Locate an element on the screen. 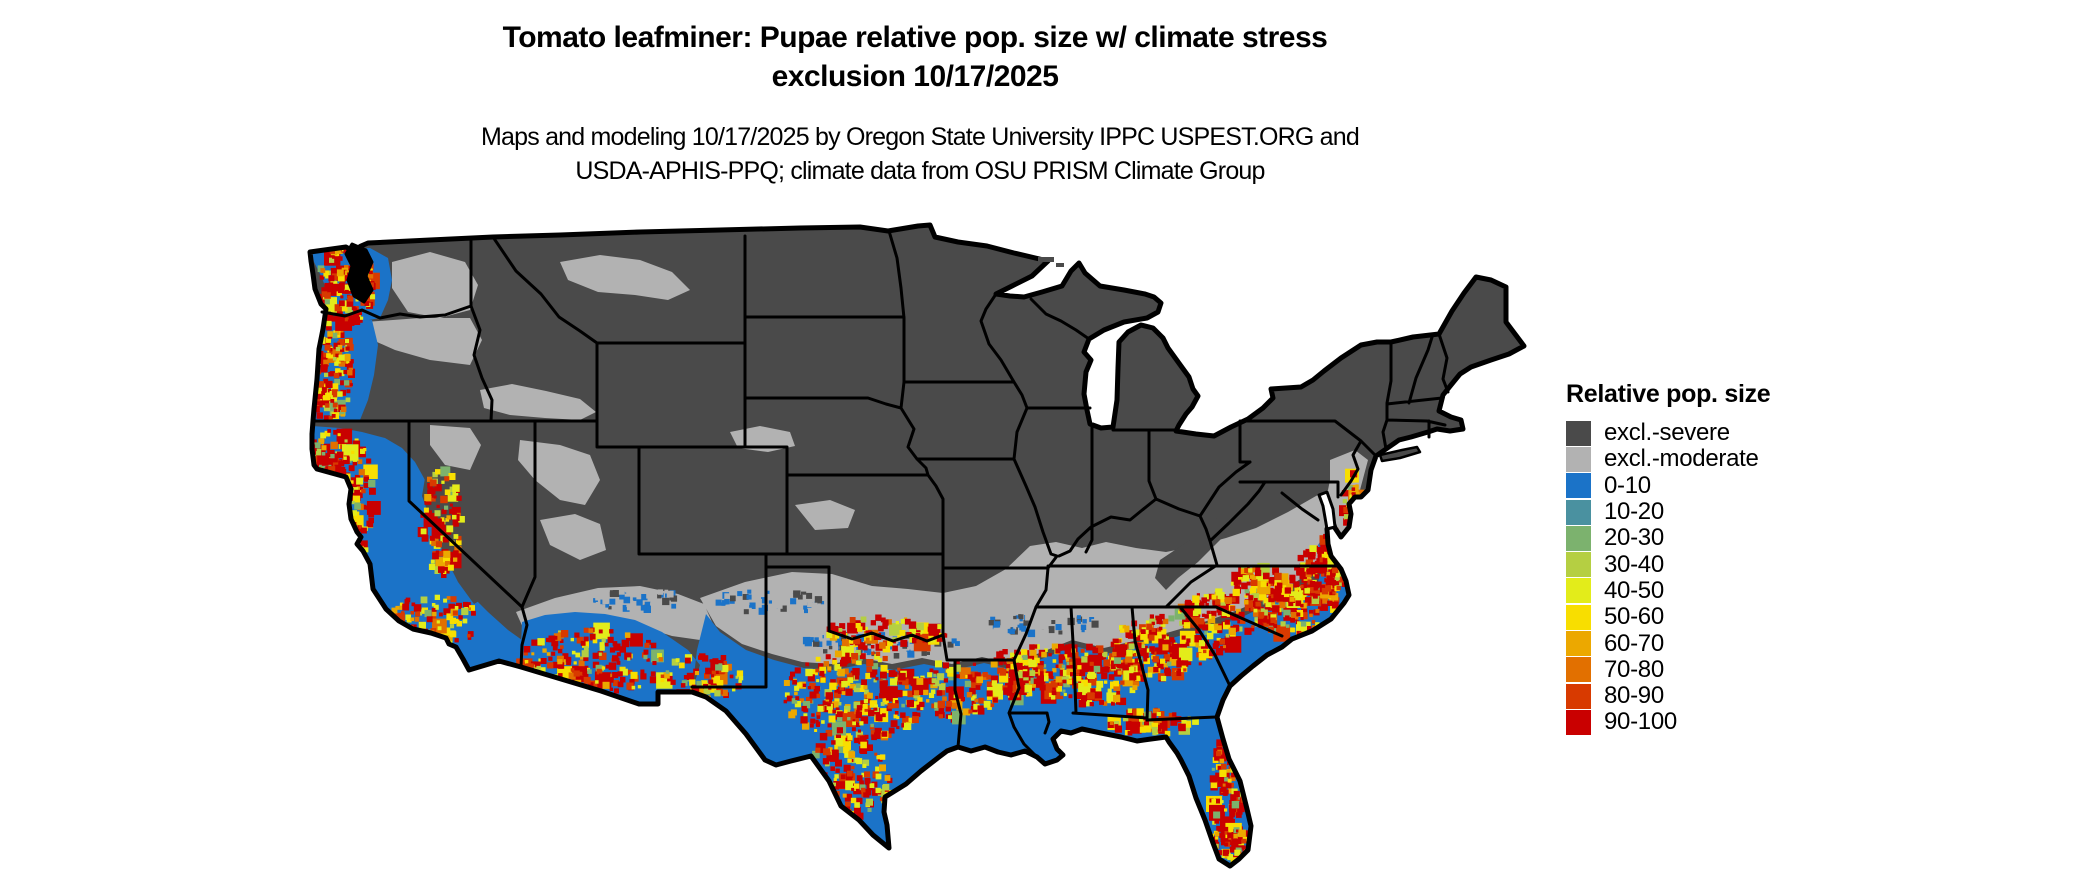 The image size is (2100, 892). legend-row-p10: 10-20 is located at coordinates (1726, 512).